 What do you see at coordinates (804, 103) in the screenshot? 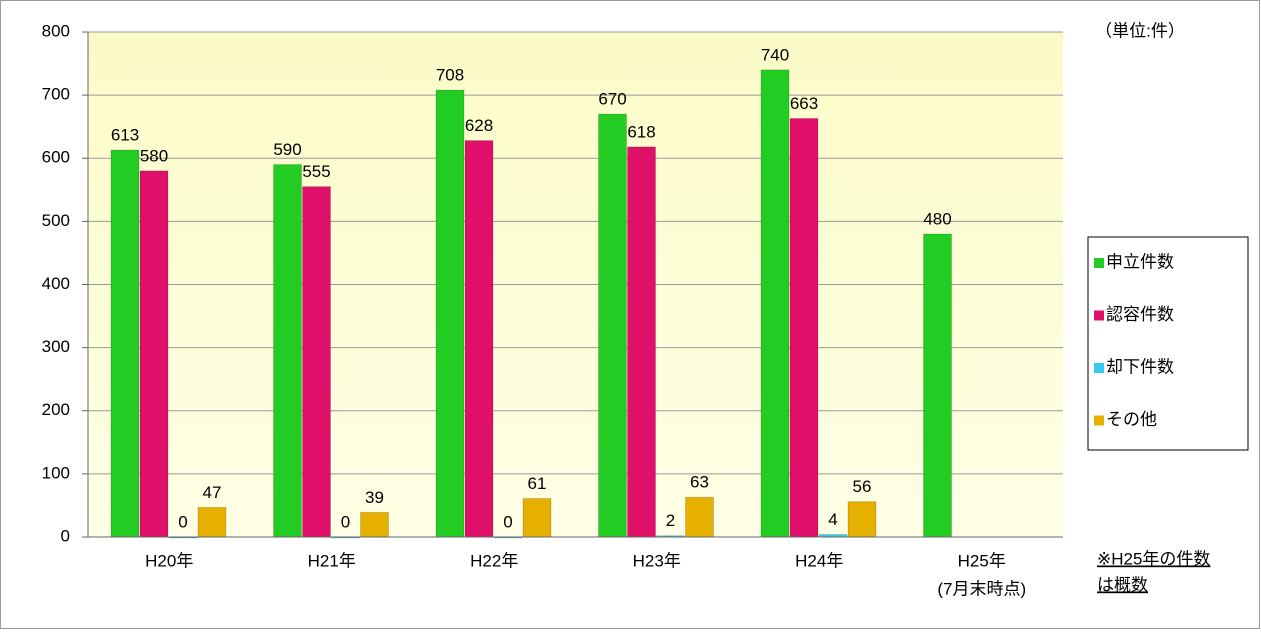
I see `data-label: 663` at bounding box center [804, 103].